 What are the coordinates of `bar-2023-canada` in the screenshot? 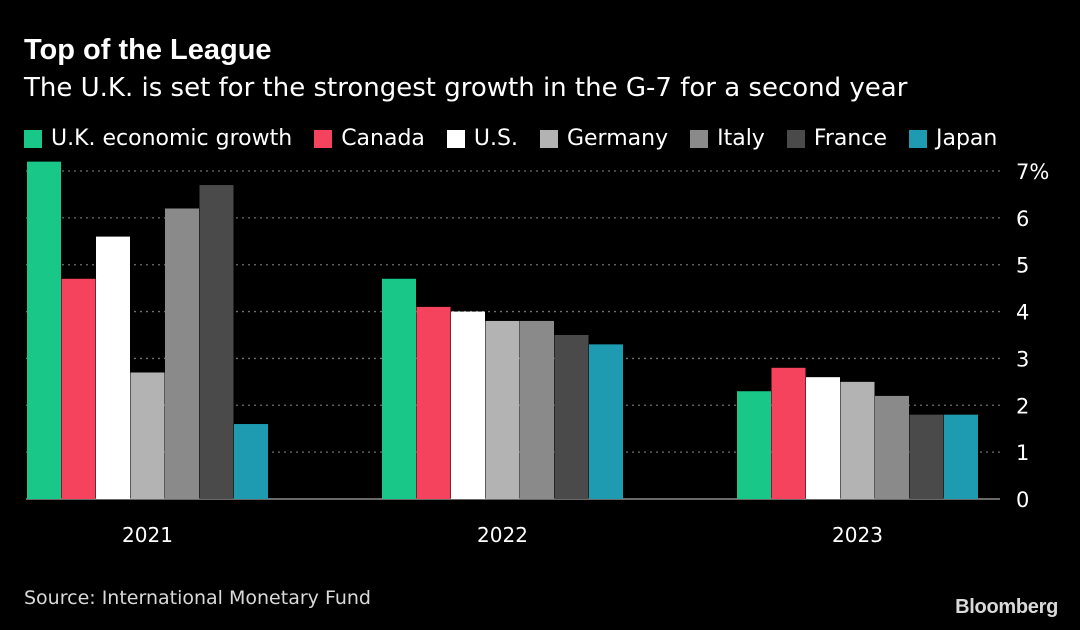 It's located at (788, 433).